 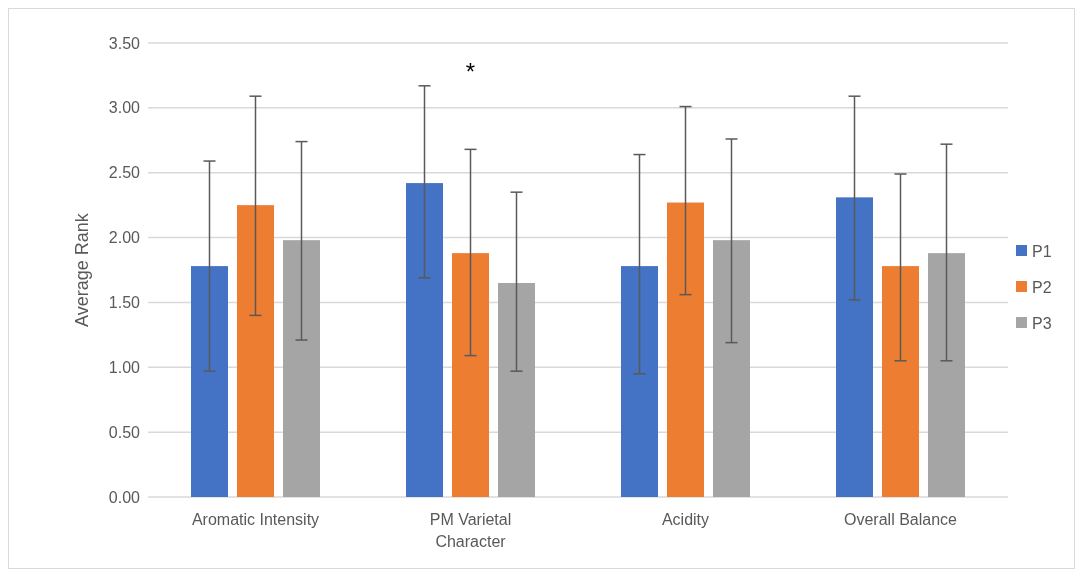 What do you see at coordinates (470, 530) in the screenshot?
I see `x-tick-label: PM Varietal Character` at bounding box center [470, 530].